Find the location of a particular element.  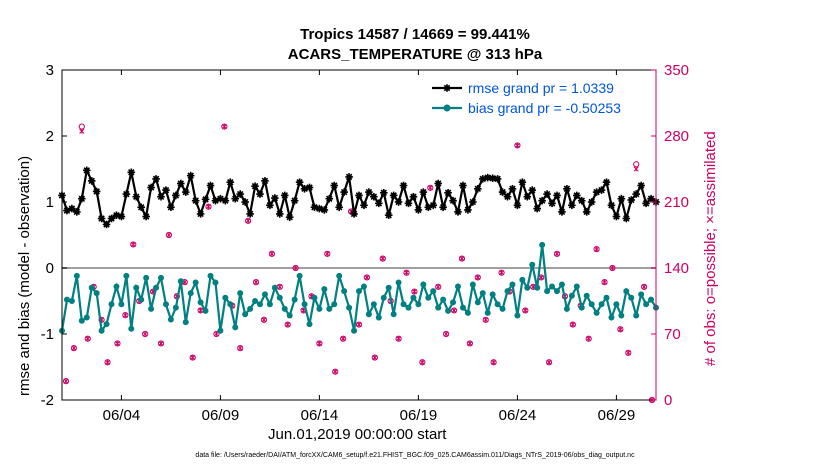

legend-bias-label: bias grand pr = -0.50253 is located at coordinates (544, 108).